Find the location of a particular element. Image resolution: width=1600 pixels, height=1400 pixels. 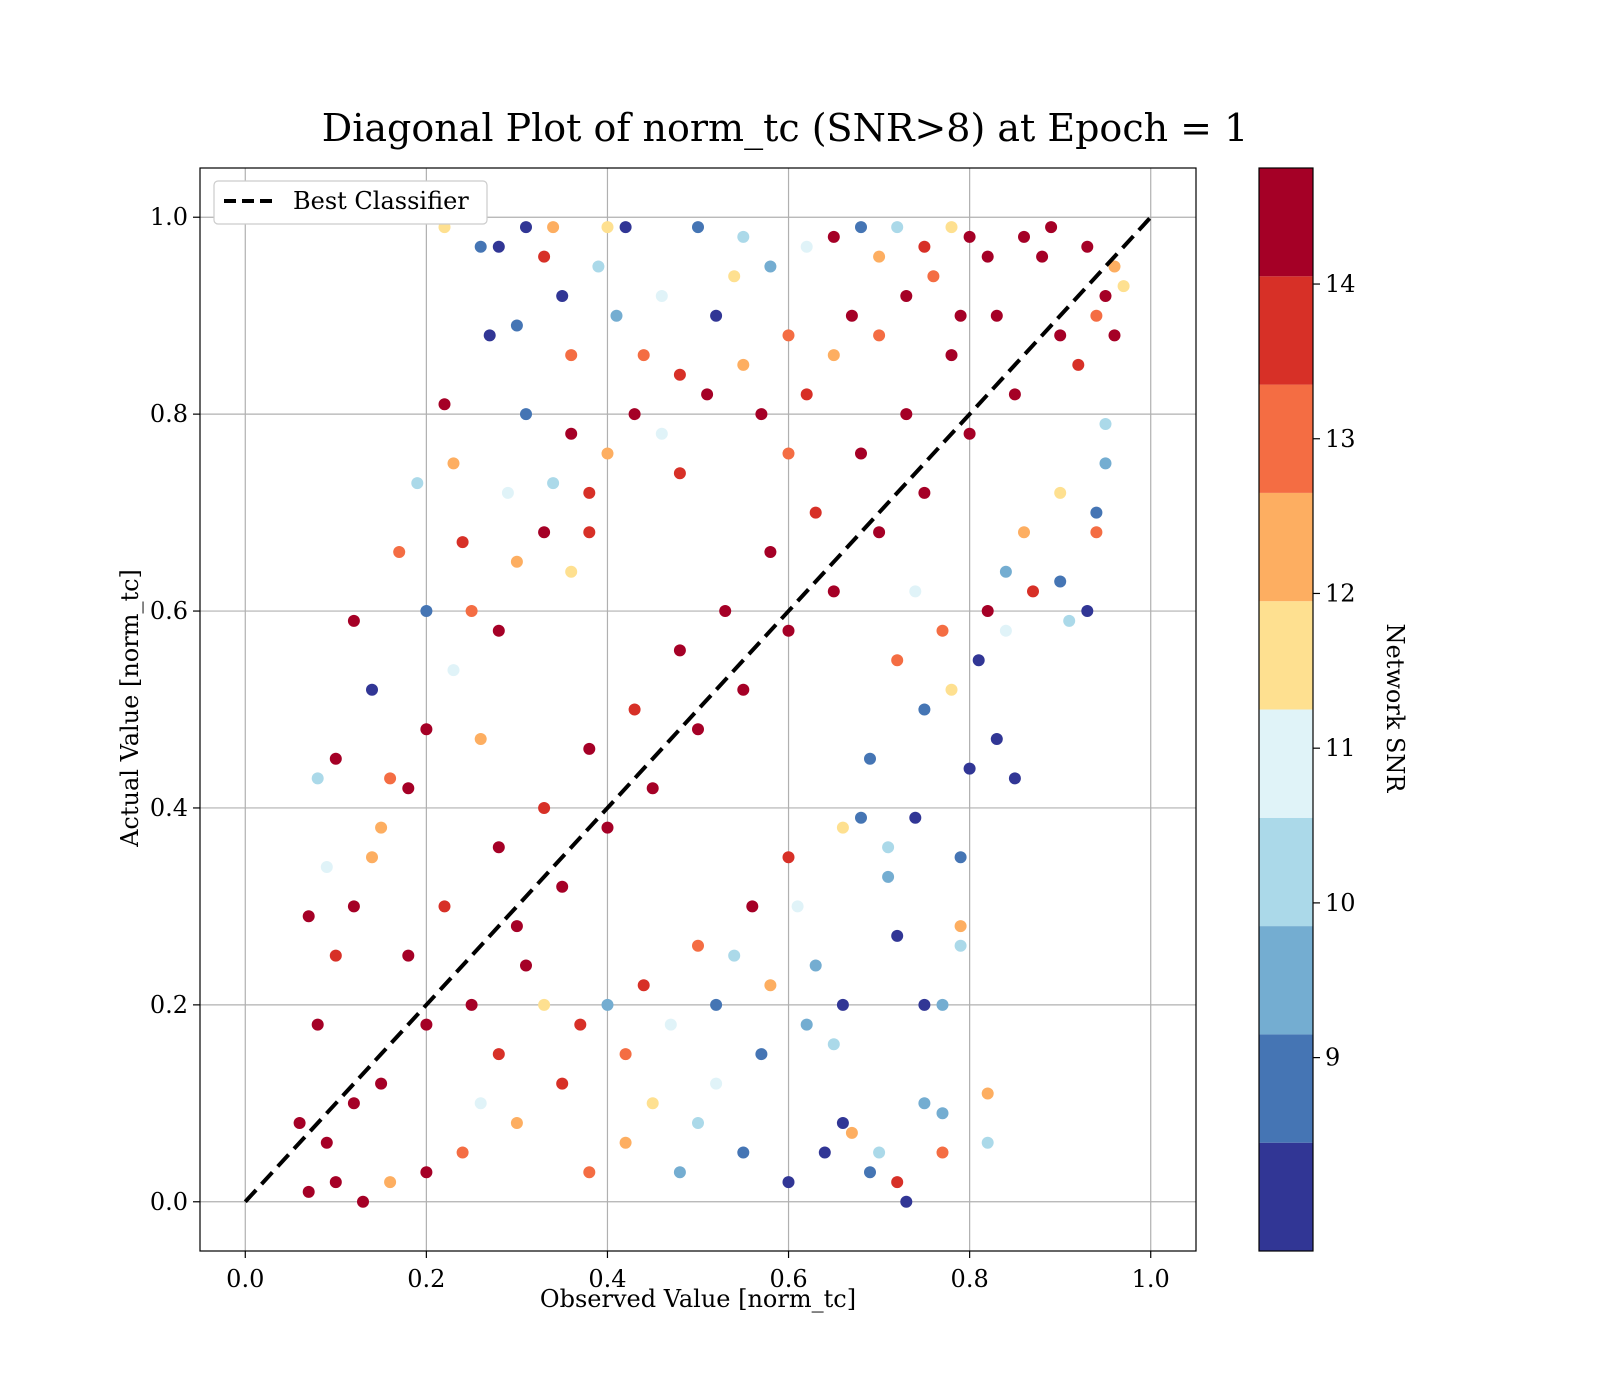

x-tick-label: 0.2 is located at coordinates (426, 1279).